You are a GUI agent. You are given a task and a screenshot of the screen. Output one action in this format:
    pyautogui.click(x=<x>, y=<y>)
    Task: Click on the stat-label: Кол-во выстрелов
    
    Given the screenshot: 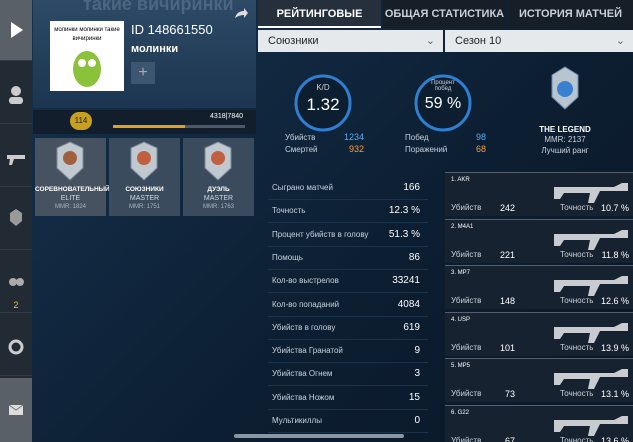 What is the action you would take?
    pyautogui.click(x=305, y=281)
    